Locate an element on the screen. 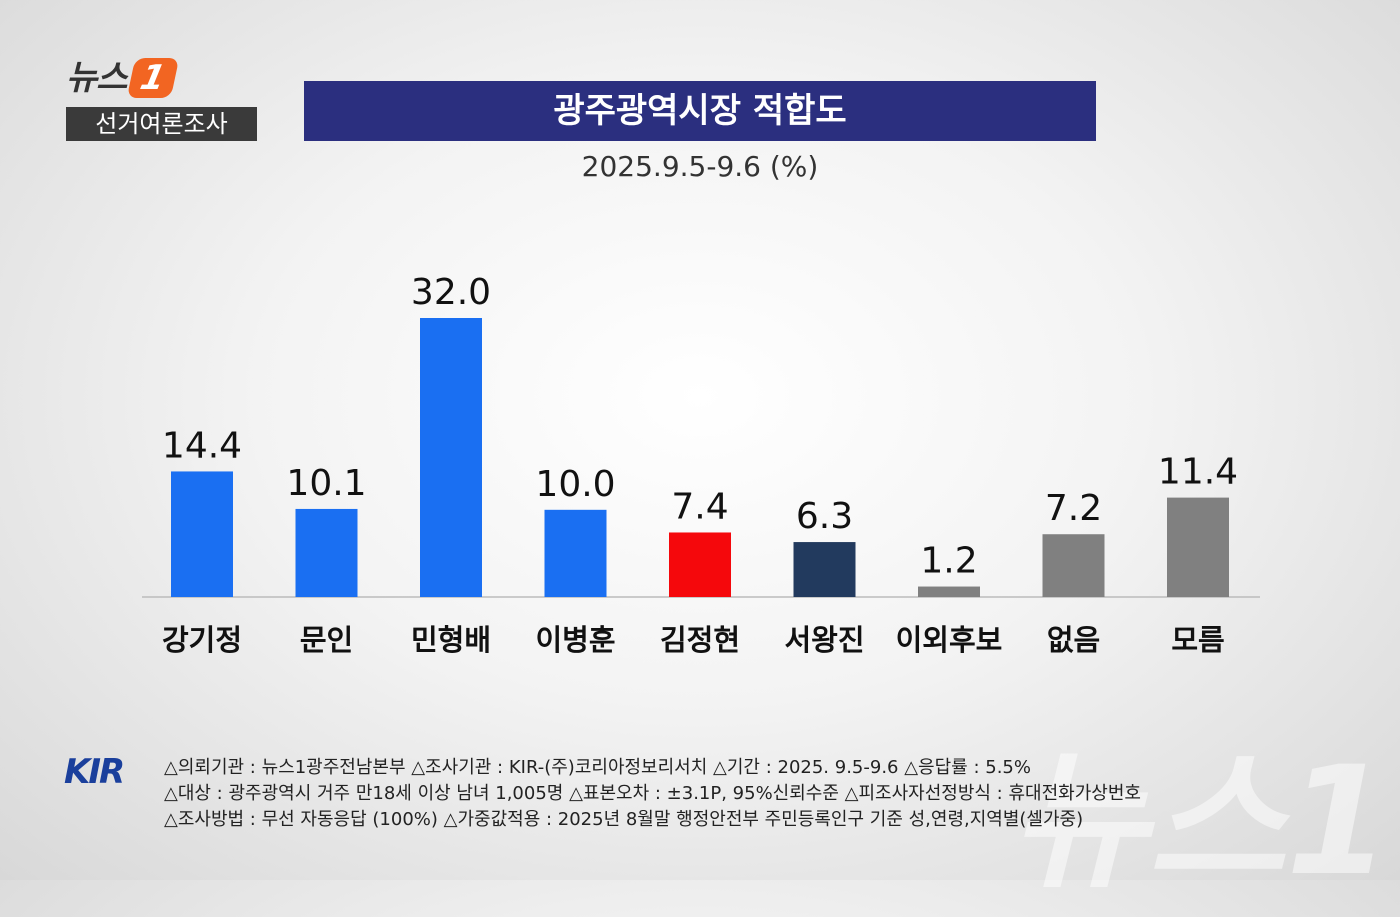 The height and width of the screenshot is (917, 1400). chart-title: 광주광역시장 적합도 is located at coordinates (700, 111).